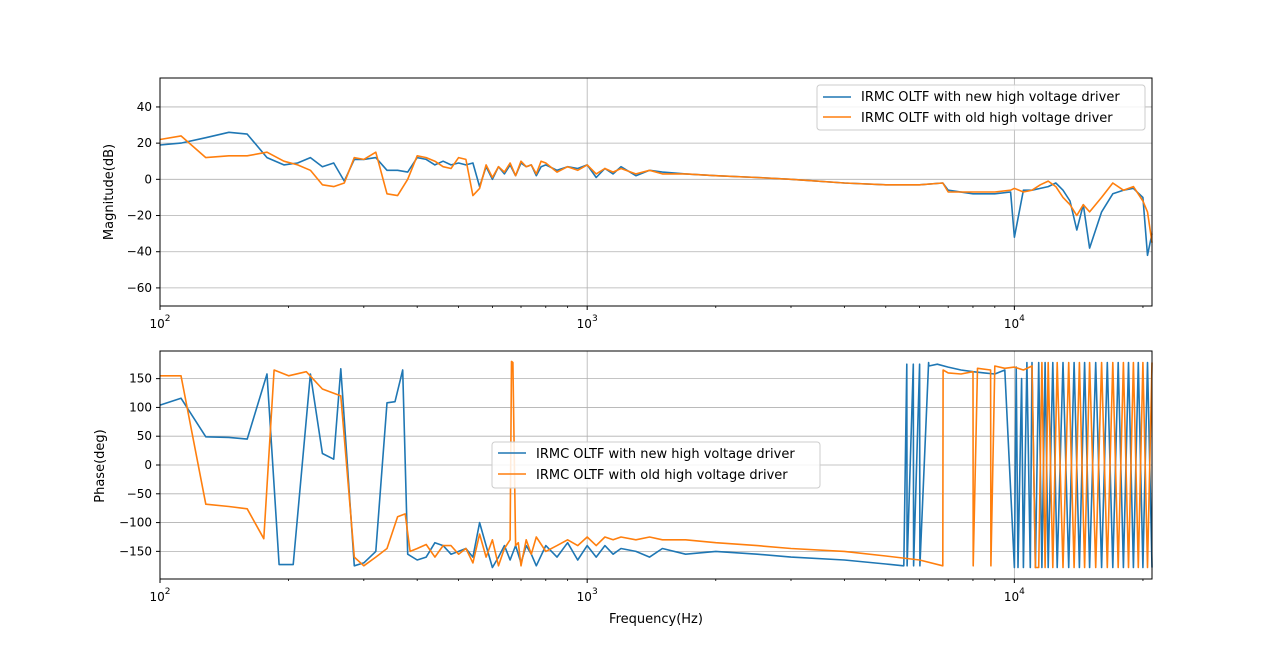  What do you see at coordinates (987, 118) in the screenshot?
I see `magnitude-legend-label-old: IRMC OLTF with old high voltage driver` at bounding box center [987, 118].